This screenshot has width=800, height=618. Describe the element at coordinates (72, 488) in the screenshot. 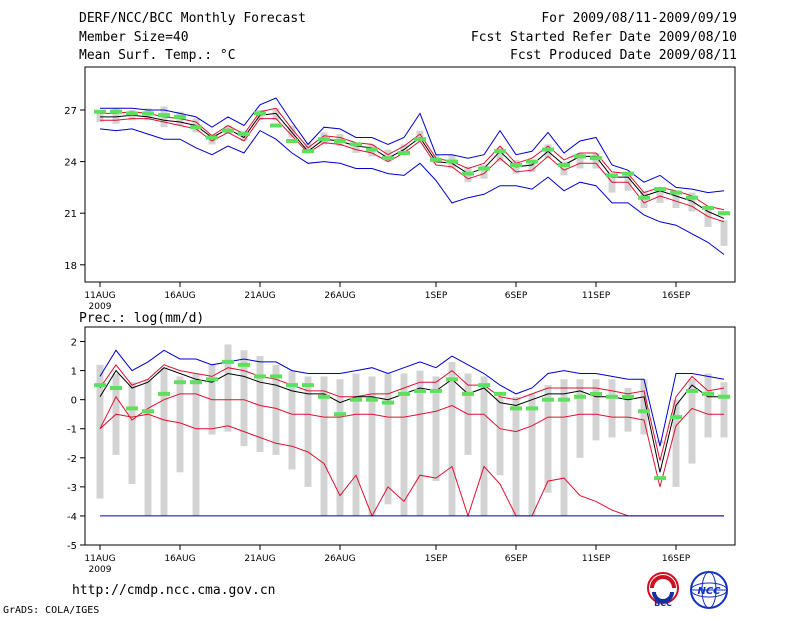

I see `y-tick-label: -3` at that location.